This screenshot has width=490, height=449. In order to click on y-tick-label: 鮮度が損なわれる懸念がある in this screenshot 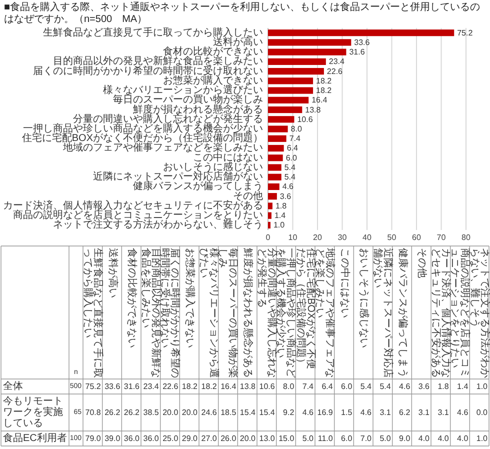, I will do `click(198, 109)`.